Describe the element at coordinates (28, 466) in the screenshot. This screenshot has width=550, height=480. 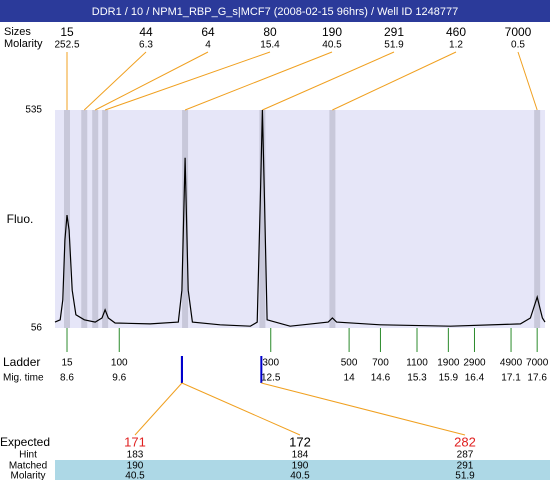
I see `matched-label: Matched` at that location.